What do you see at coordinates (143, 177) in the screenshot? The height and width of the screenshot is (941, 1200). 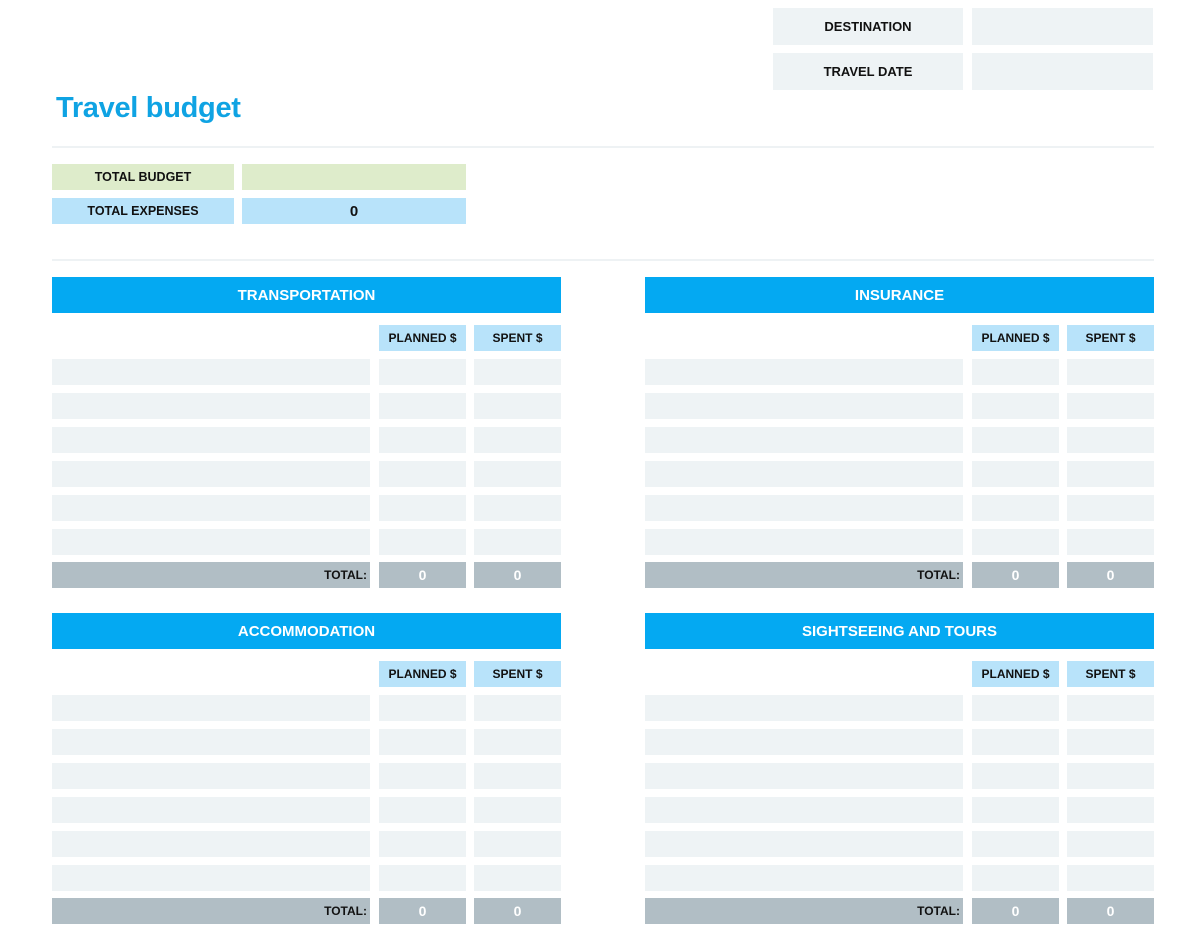 I see `total-budget-label: TOTAL BUDGET` at bounding box center [143, 177].